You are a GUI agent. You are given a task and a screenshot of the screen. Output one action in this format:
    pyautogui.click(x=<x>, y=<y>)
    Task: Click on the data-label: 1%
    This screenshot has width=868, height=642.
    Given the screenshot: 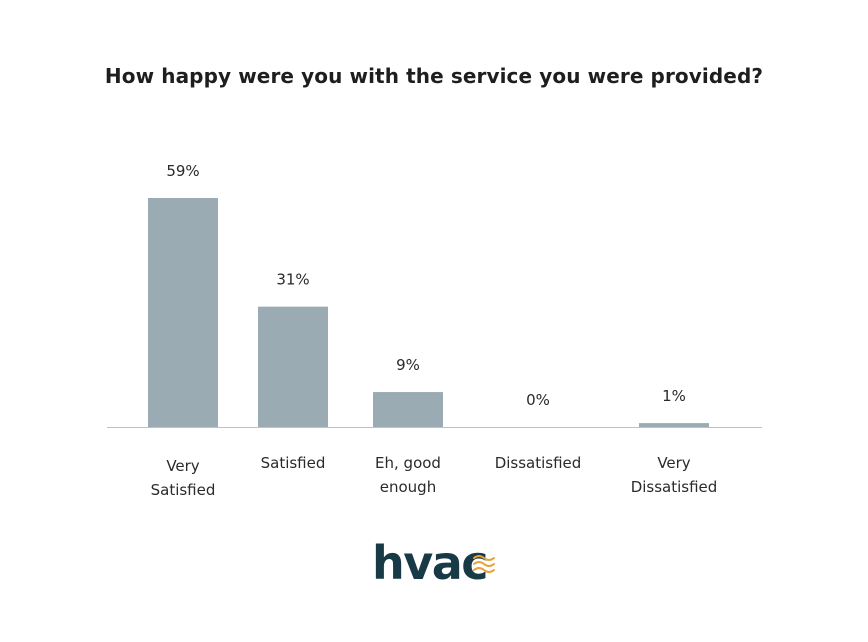 What is the action you would take?
    pyautogui.click(x=674, y=396)
    